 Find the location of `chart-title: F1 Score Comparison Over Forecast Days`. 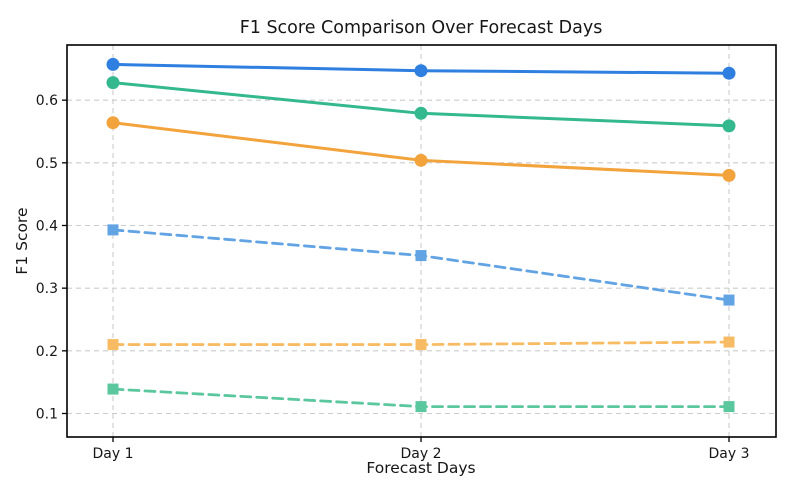

chart-title: F1 Score Comparison Over Forecast Days is located at coordinates (421, 28).